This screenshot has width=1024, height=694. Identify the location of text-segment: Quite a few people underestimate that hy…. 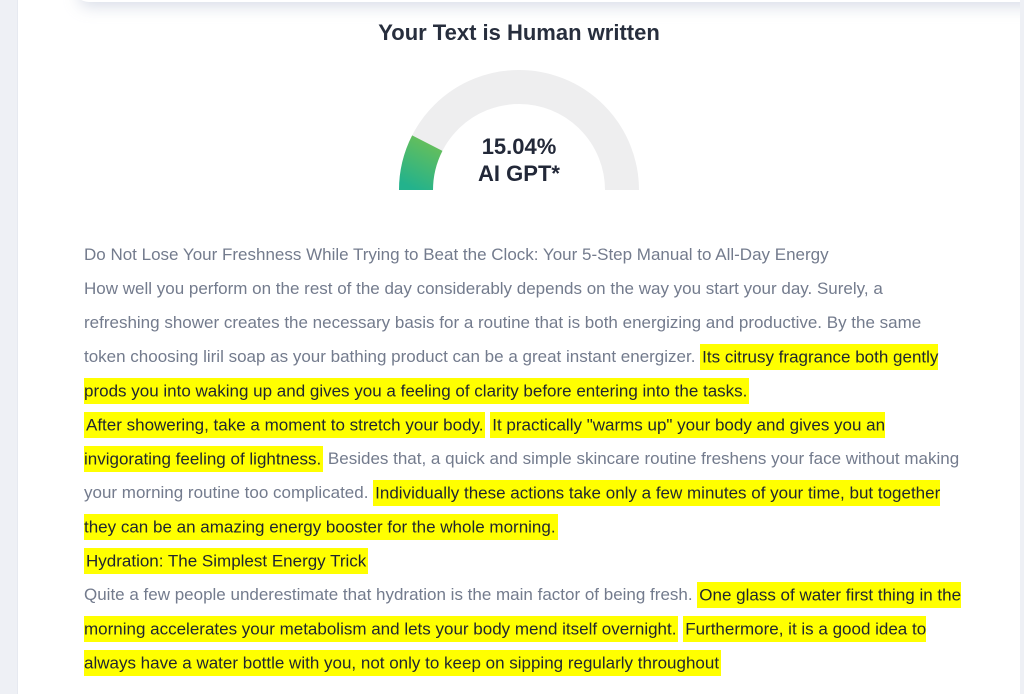
(391, 594).